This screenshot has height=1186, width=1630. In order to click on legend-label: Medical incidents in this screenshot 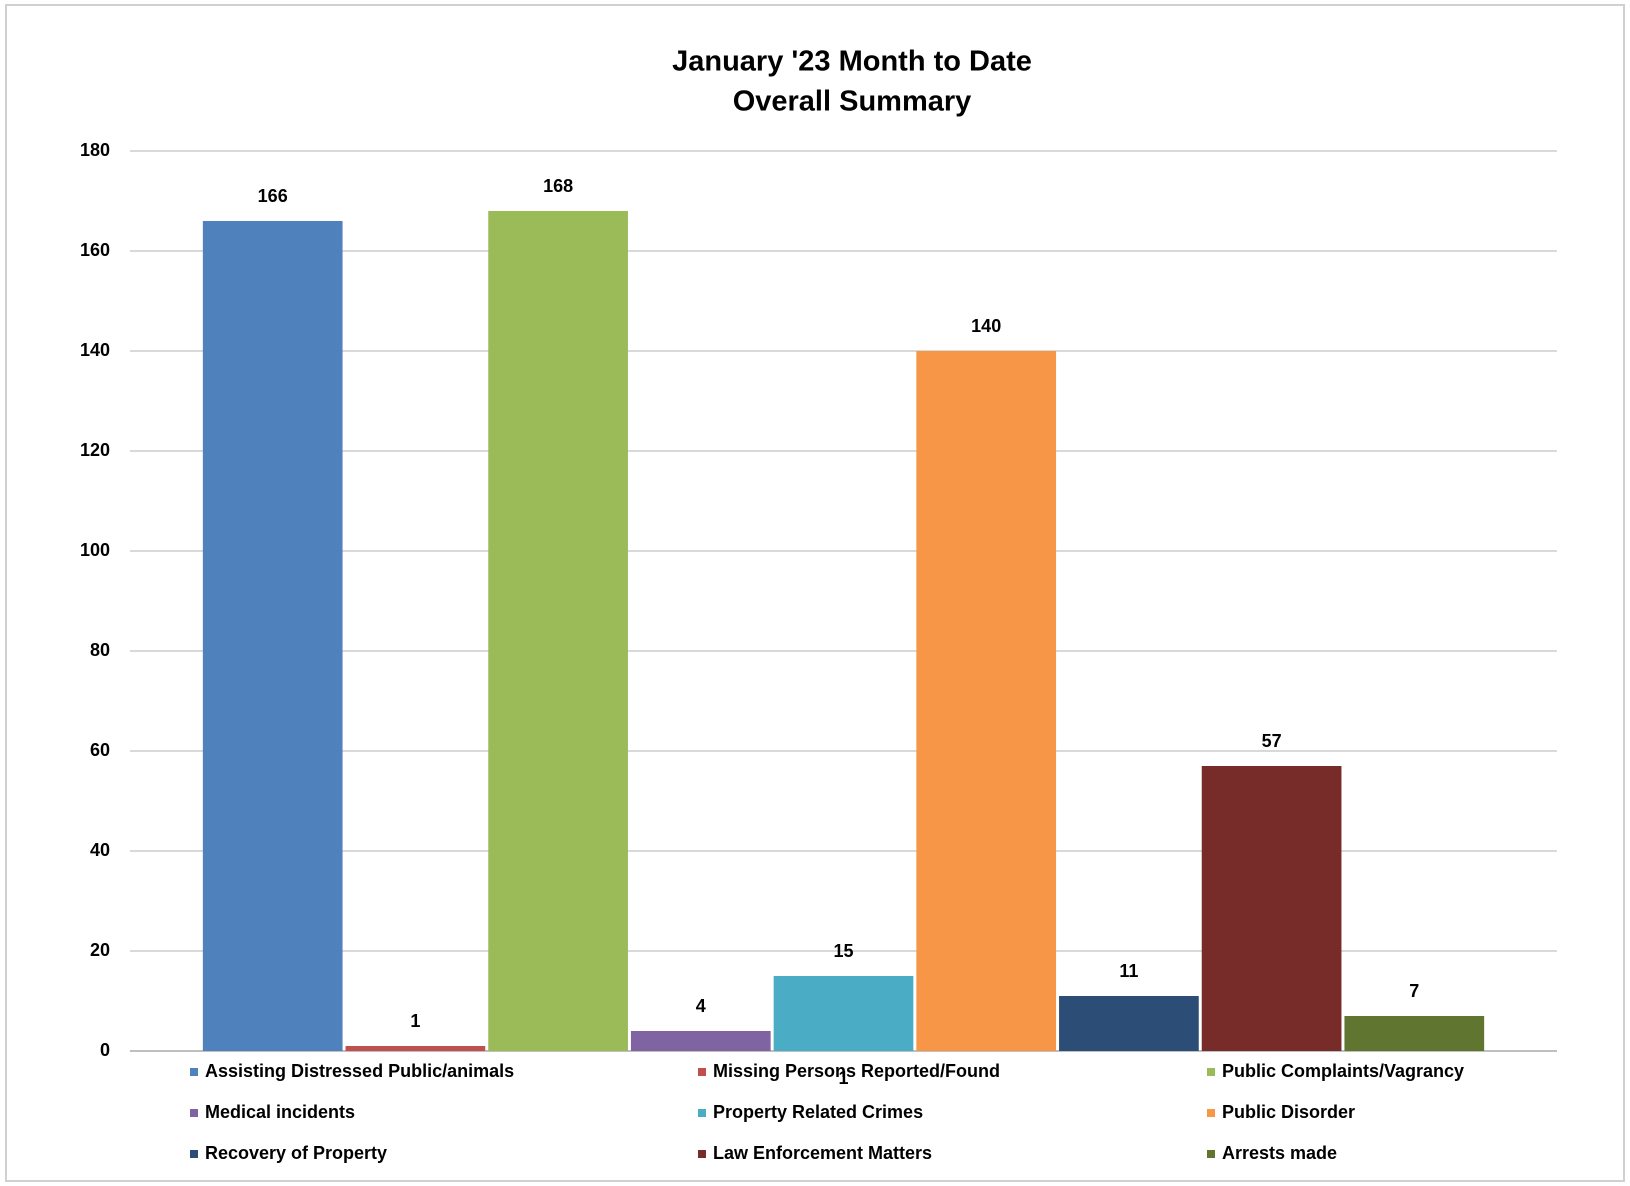, I will do `click(280, 1112)`.